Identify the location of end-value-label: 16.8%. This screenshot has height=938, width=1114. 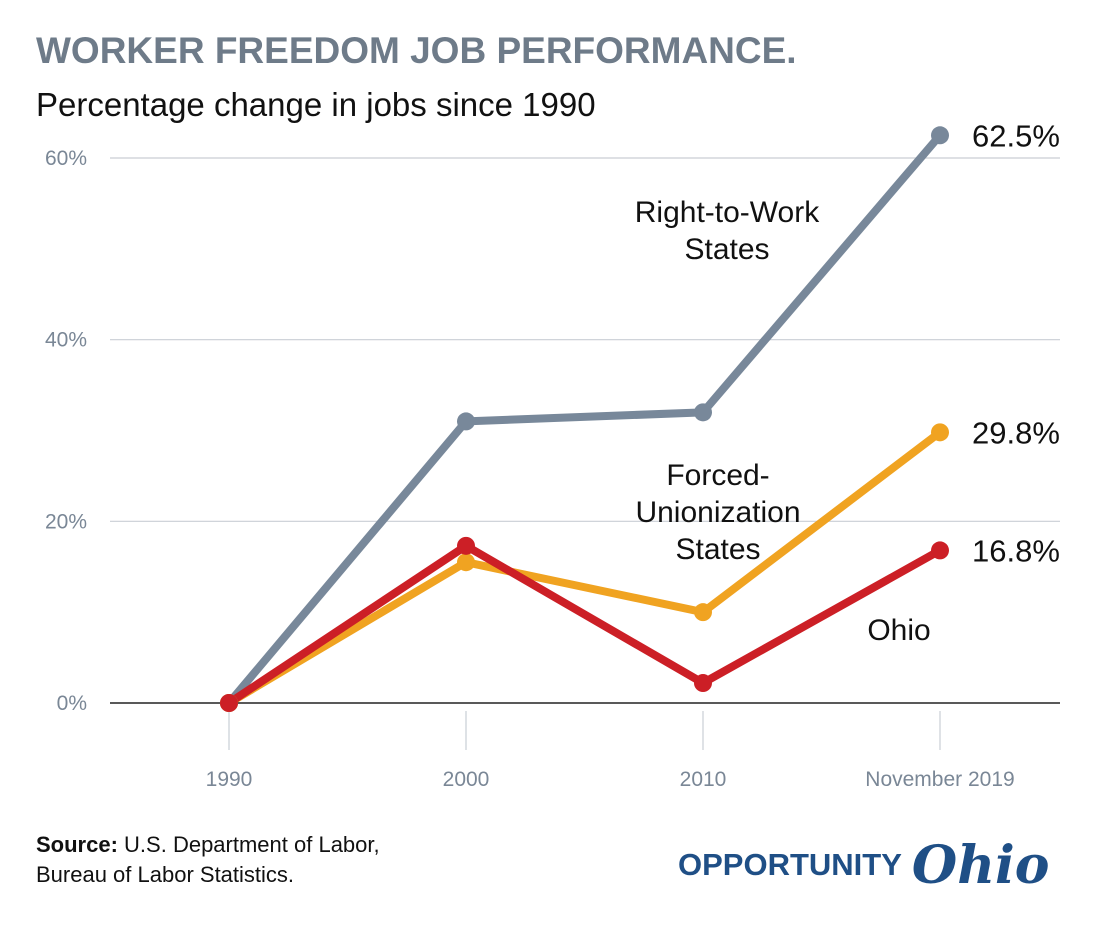
(1016, 550).